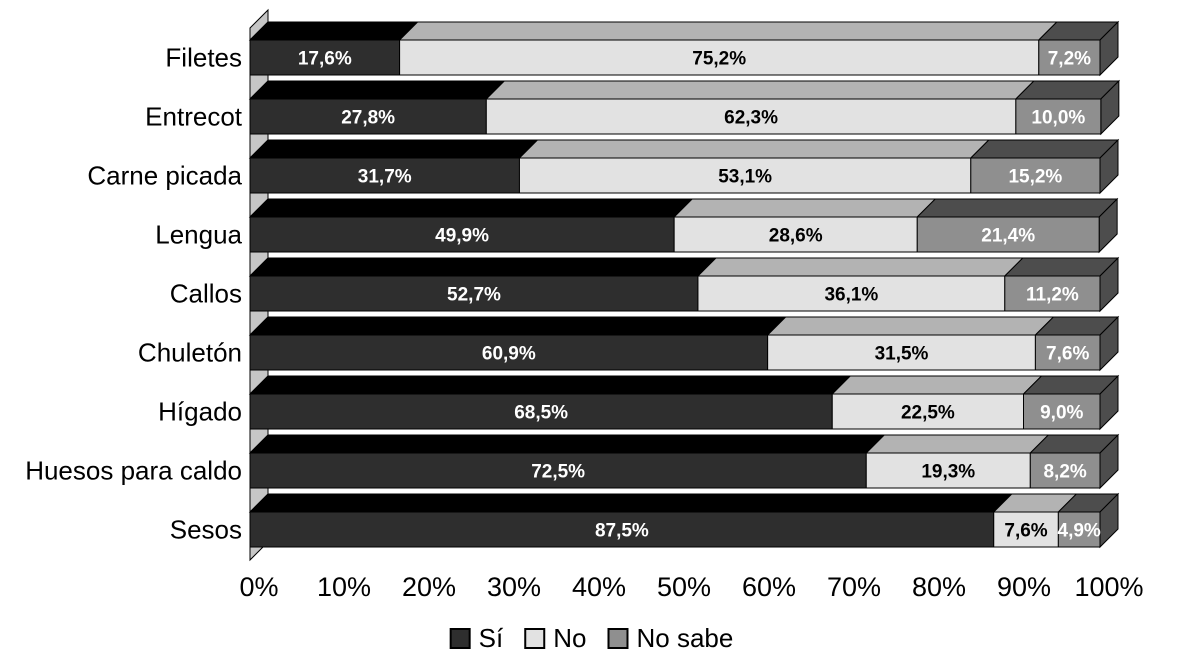 This screenshot has height=665, width=1179. What do you see at coordinates (258, 587) in the screenshot?
I see `x-axis-tick-label: 0%` at bounding box center [258, 587].